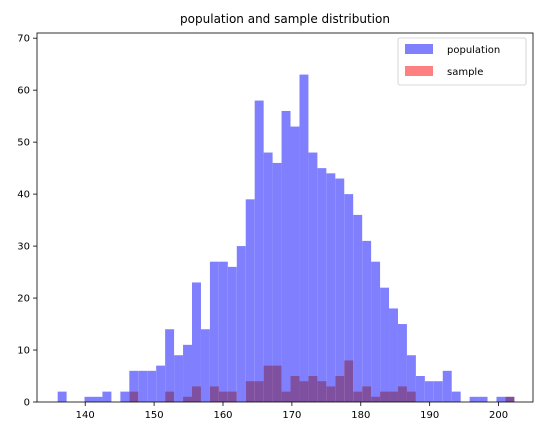 The height and width of the screenshot is (435, 543). I want to click on y-tick-label-30: 30, so click(23, 247).